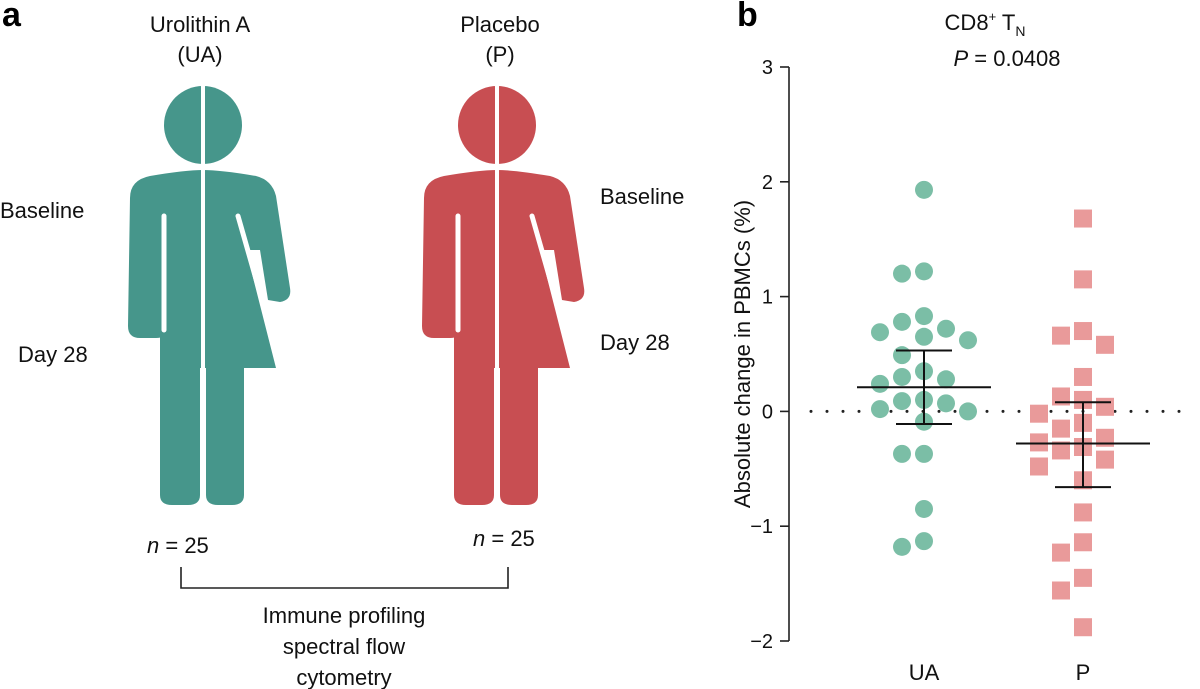  Describe the element at coordinates (767, 183) in the screenshot. I see `y-tick-label: 2` at that location.